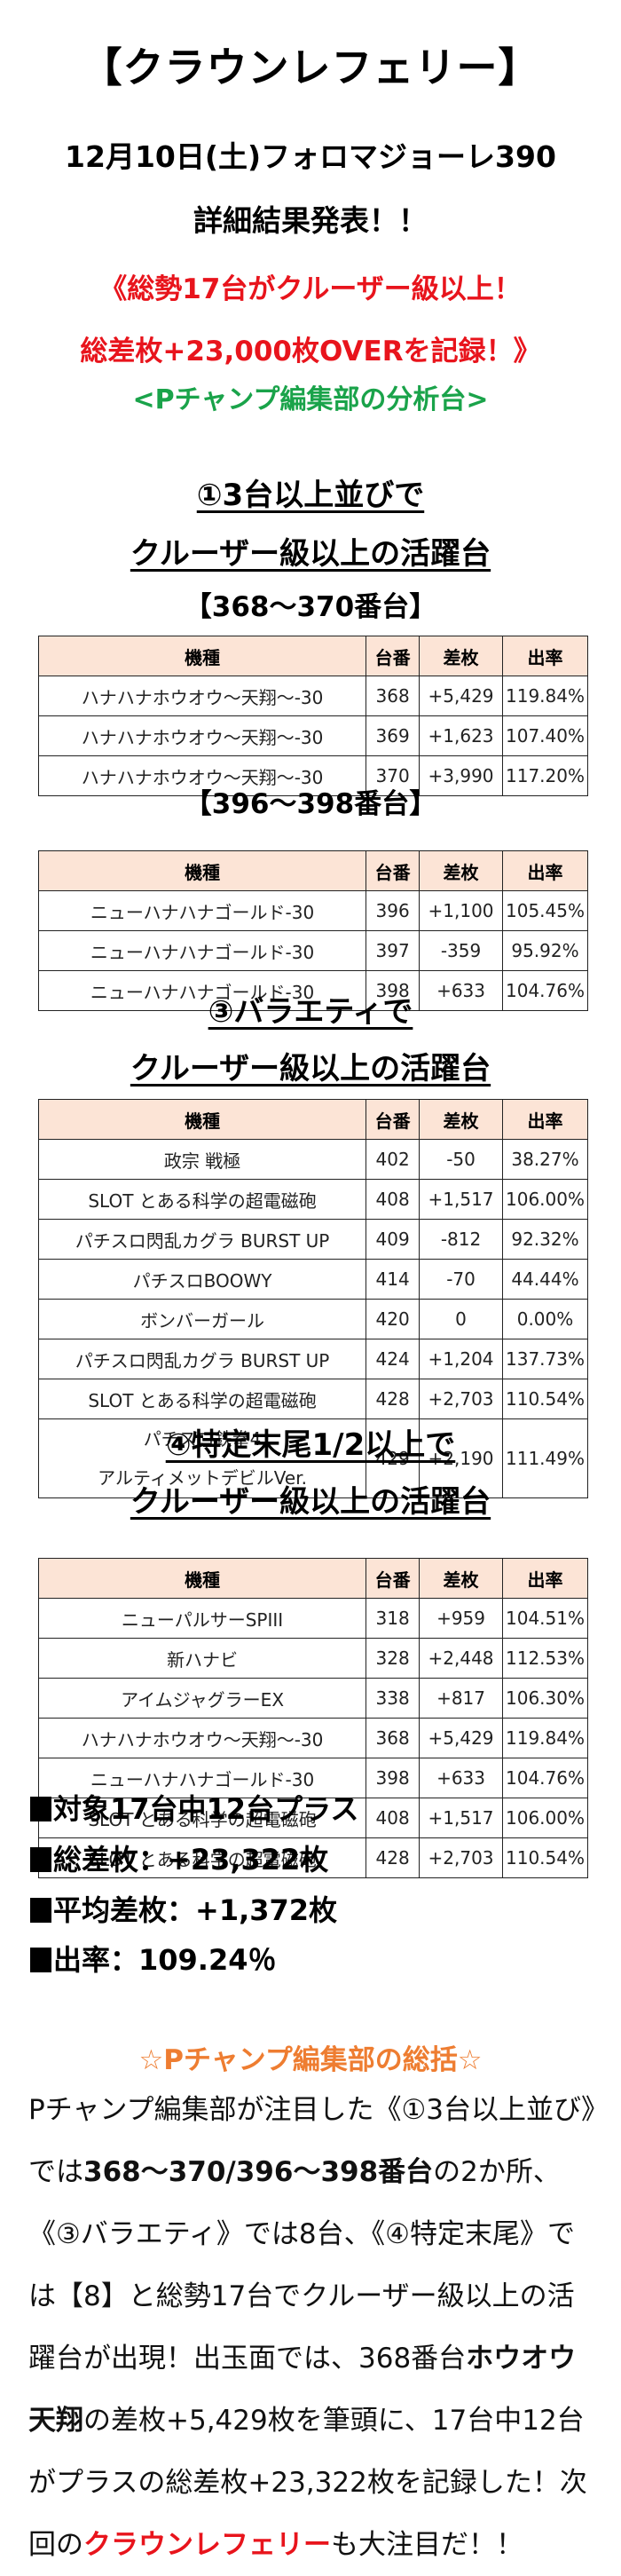 Image resolution: width=621 pixels, height=2576 pixels. What do you see at coordinates (461, 1458) in the screenshot?
I see `diff-cell: +2,190` at bounding box center [461, 1458].